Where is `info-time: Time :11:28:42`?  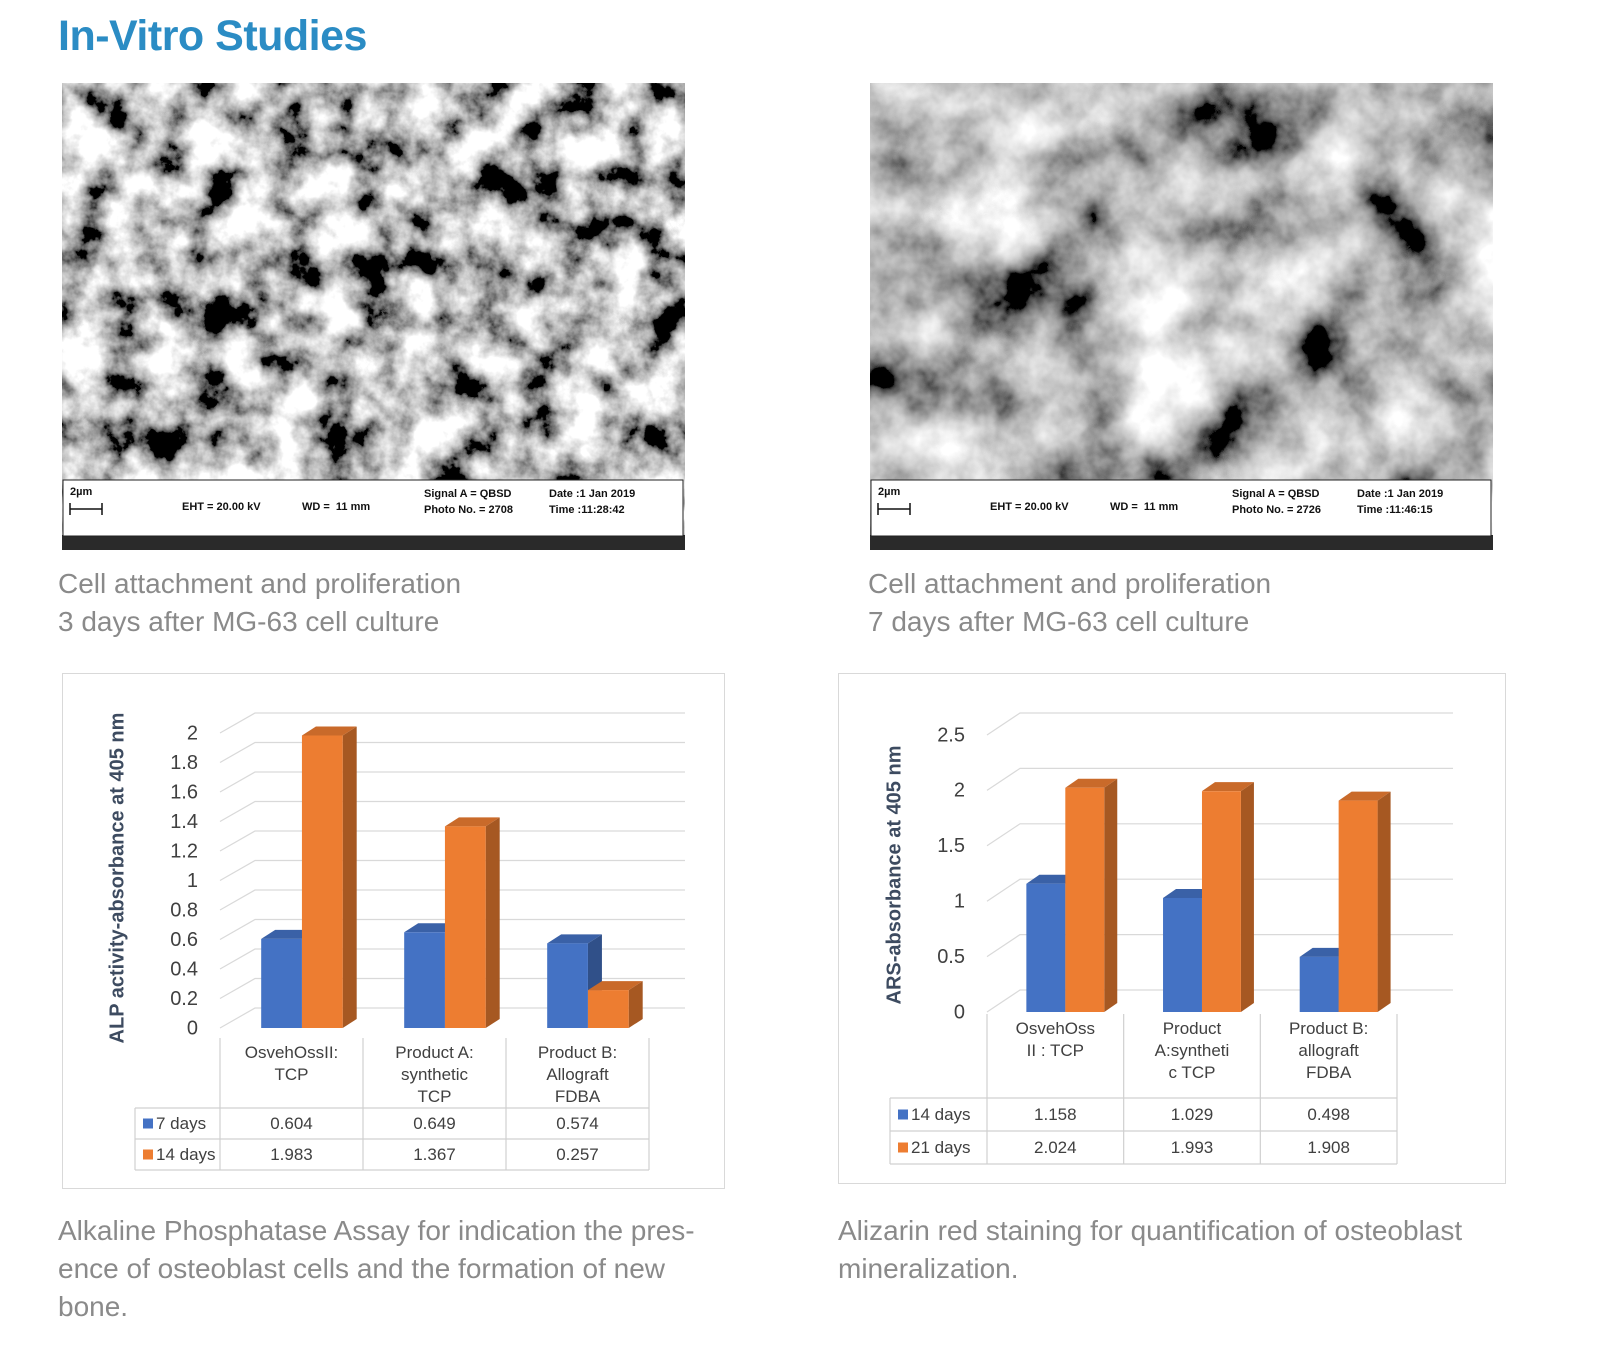 info-time: Time :11:28:42 is located at coordinates (587, 510).